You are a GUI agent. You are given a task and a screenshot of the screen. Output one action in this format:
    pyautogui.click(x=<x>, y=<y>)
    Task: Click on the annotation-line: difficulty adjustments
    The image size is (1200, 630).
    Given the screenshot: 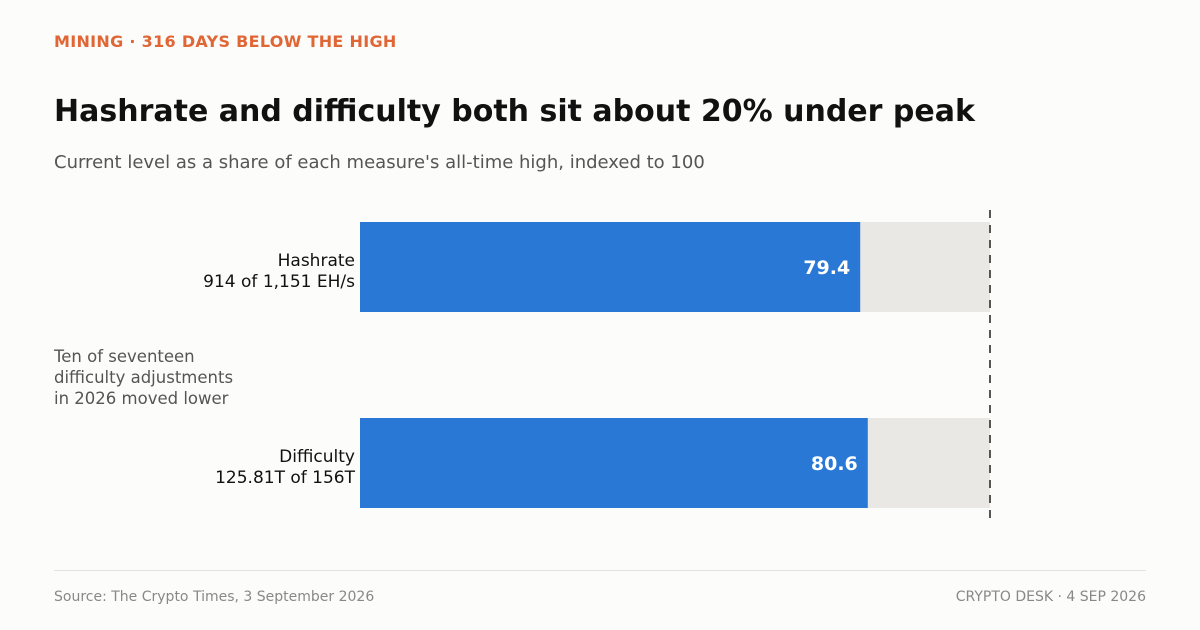 What is the action you would take?
    pyautogui.click(x=144, y=377)
    